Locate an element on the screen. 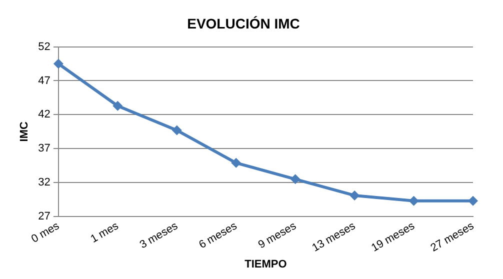 The height and width of the screenshot is (279, 503). y-tick-label: 37 is located at coordinates (44, 148).